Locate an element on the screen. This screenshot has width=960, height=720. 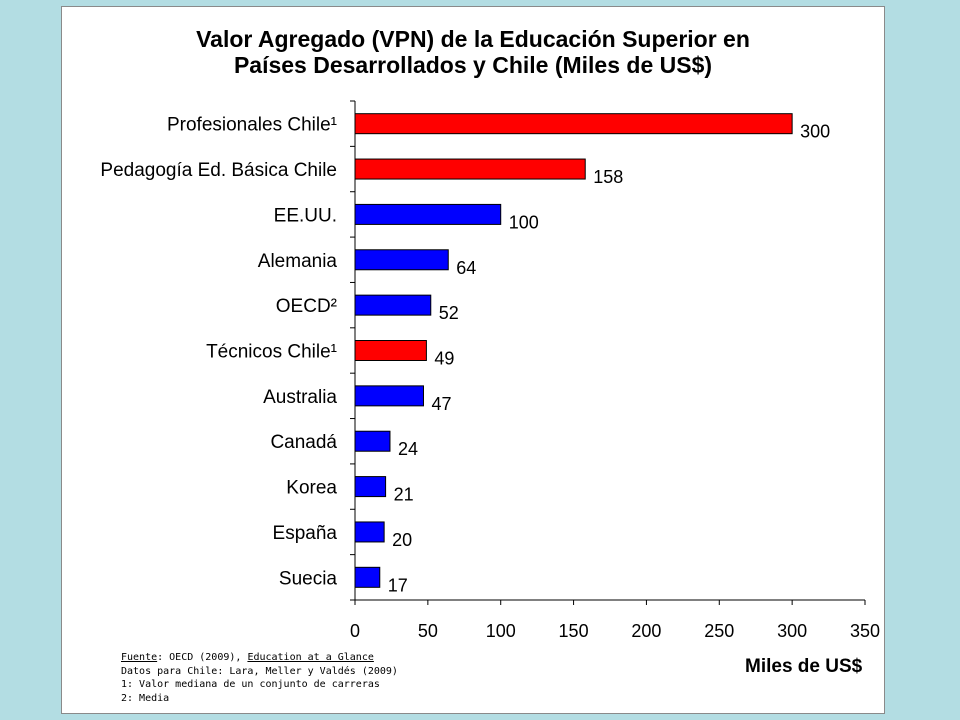
data-label: 21 is located at coordinates (404, 495).